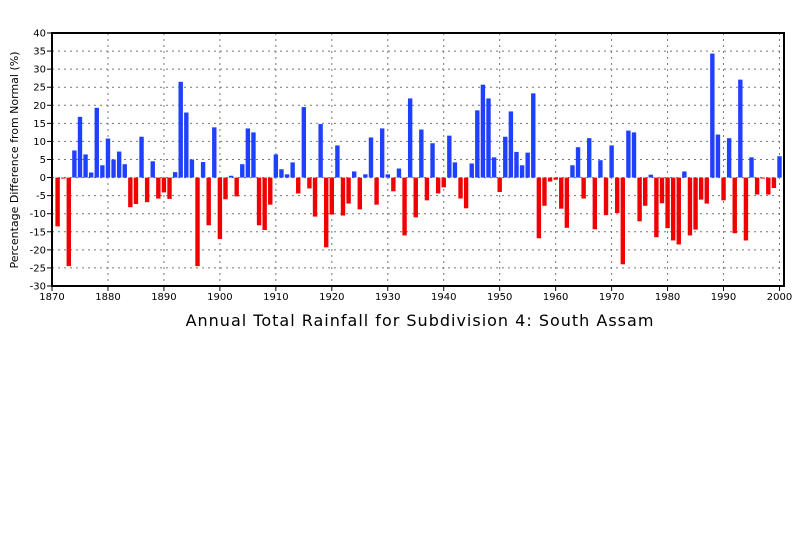 Image resolution: width=800 pixels, height=541 pixels. Describe the element at coordinates (617, 195) in the screenshot. I see `bar-1971` at that location.